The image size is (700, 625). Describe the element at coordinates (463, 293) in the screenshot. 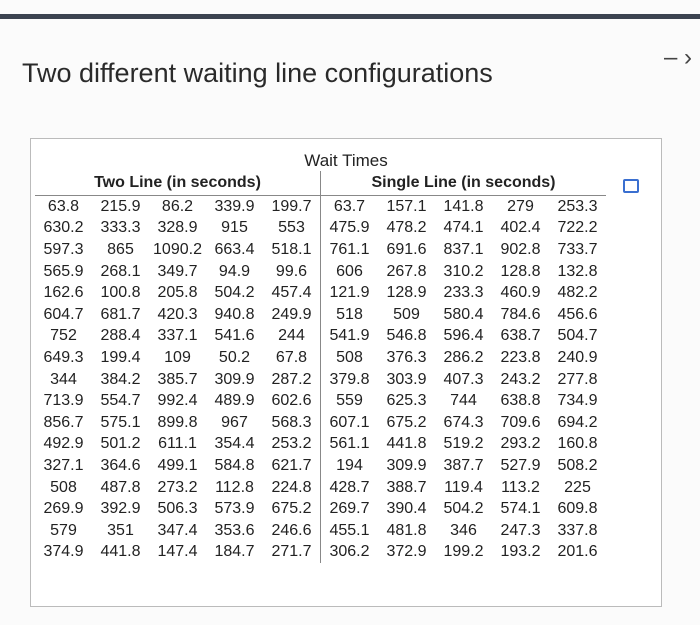

I see `table-cell: 233.3` at that location.